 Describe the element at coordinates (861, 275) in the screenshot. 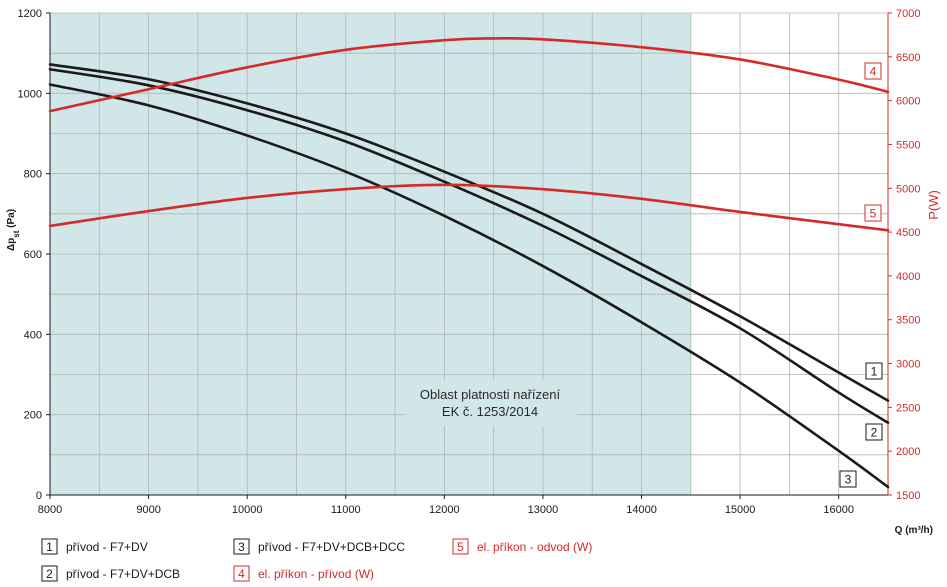

I see `series-markers: 1 2 3 4 5` at that location.